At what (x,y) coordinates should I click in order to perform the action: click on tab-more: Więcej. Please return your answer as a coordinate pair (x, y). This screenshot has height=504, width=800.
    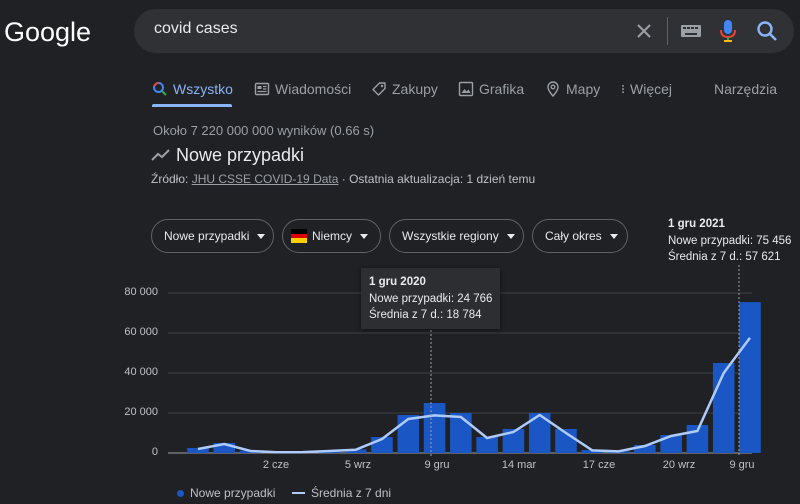
    Looking at the image, I should click on (645, 89).